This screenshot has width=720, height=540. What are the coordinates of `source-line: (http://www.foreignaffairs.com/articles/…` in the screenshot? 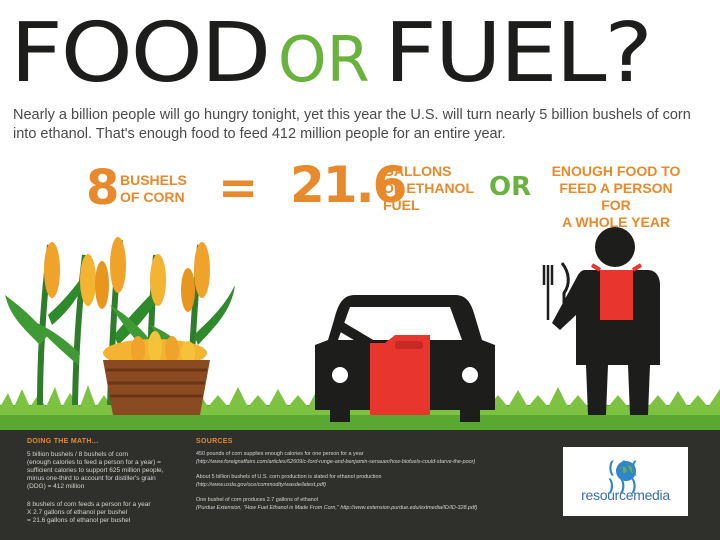 It's located at (336, 461).